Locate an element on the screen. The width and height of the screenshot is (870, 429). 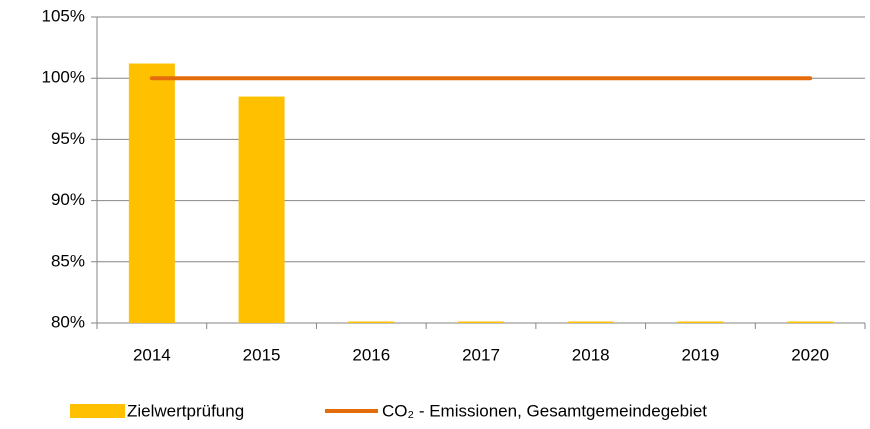
legend-swatch is located at coordinates (97, 411).